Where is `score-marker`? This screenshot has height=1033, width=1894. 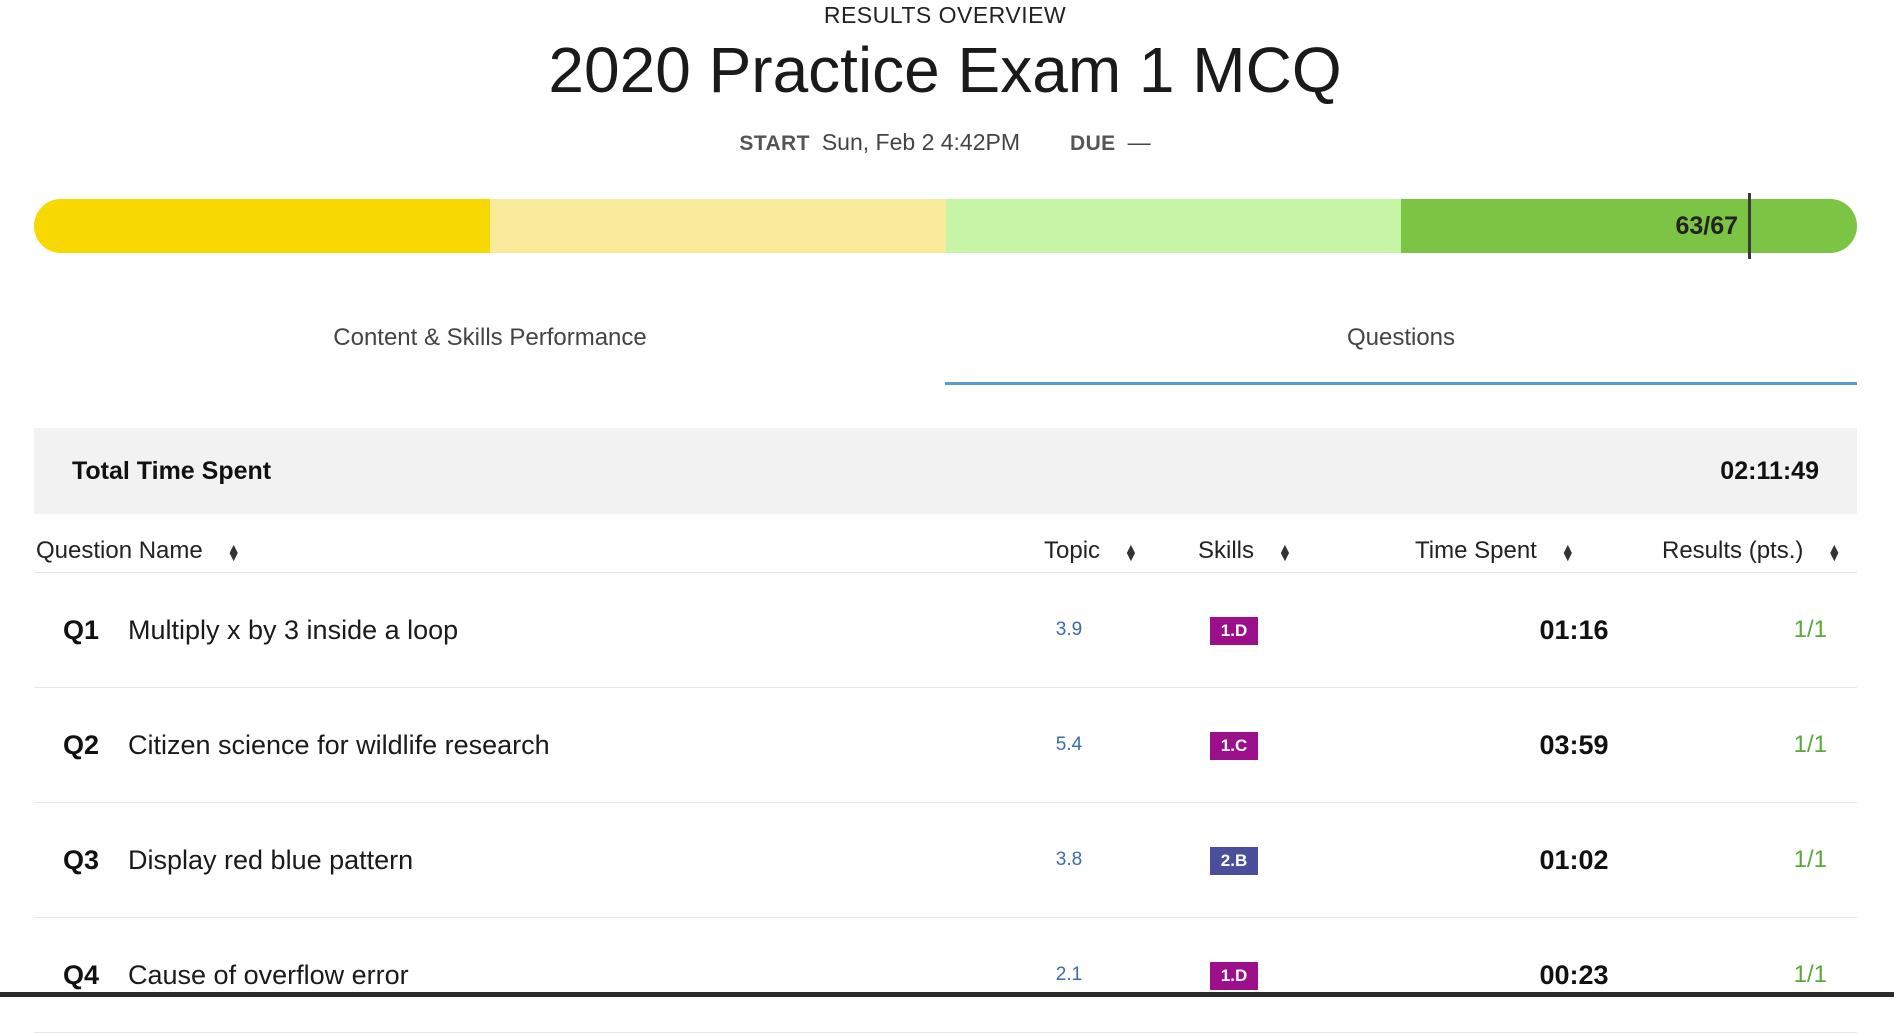
score-marker is located at coordinates (1749, 226).